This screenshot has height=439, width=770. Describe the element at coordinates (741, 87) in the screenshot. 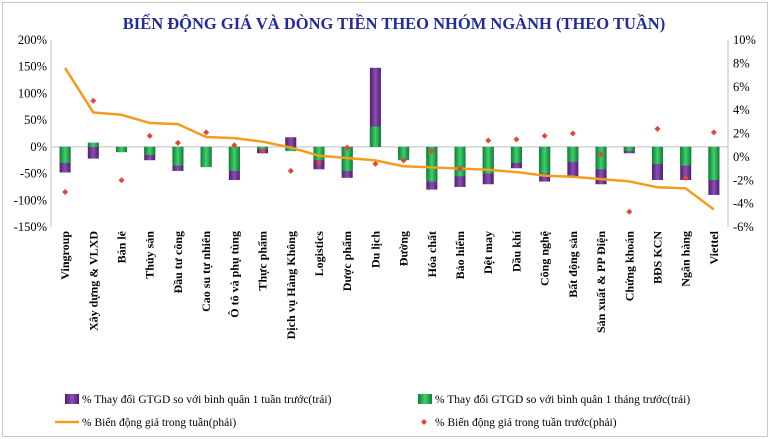

I see `right-tick-label: 6%` at that location.